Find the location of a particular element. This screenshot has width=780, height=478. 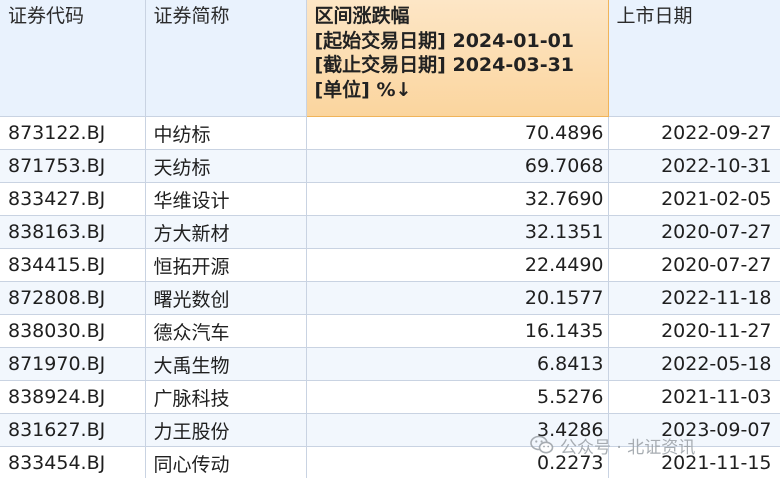

cell-name: 方大新材 is located at coordinates (226, 232).